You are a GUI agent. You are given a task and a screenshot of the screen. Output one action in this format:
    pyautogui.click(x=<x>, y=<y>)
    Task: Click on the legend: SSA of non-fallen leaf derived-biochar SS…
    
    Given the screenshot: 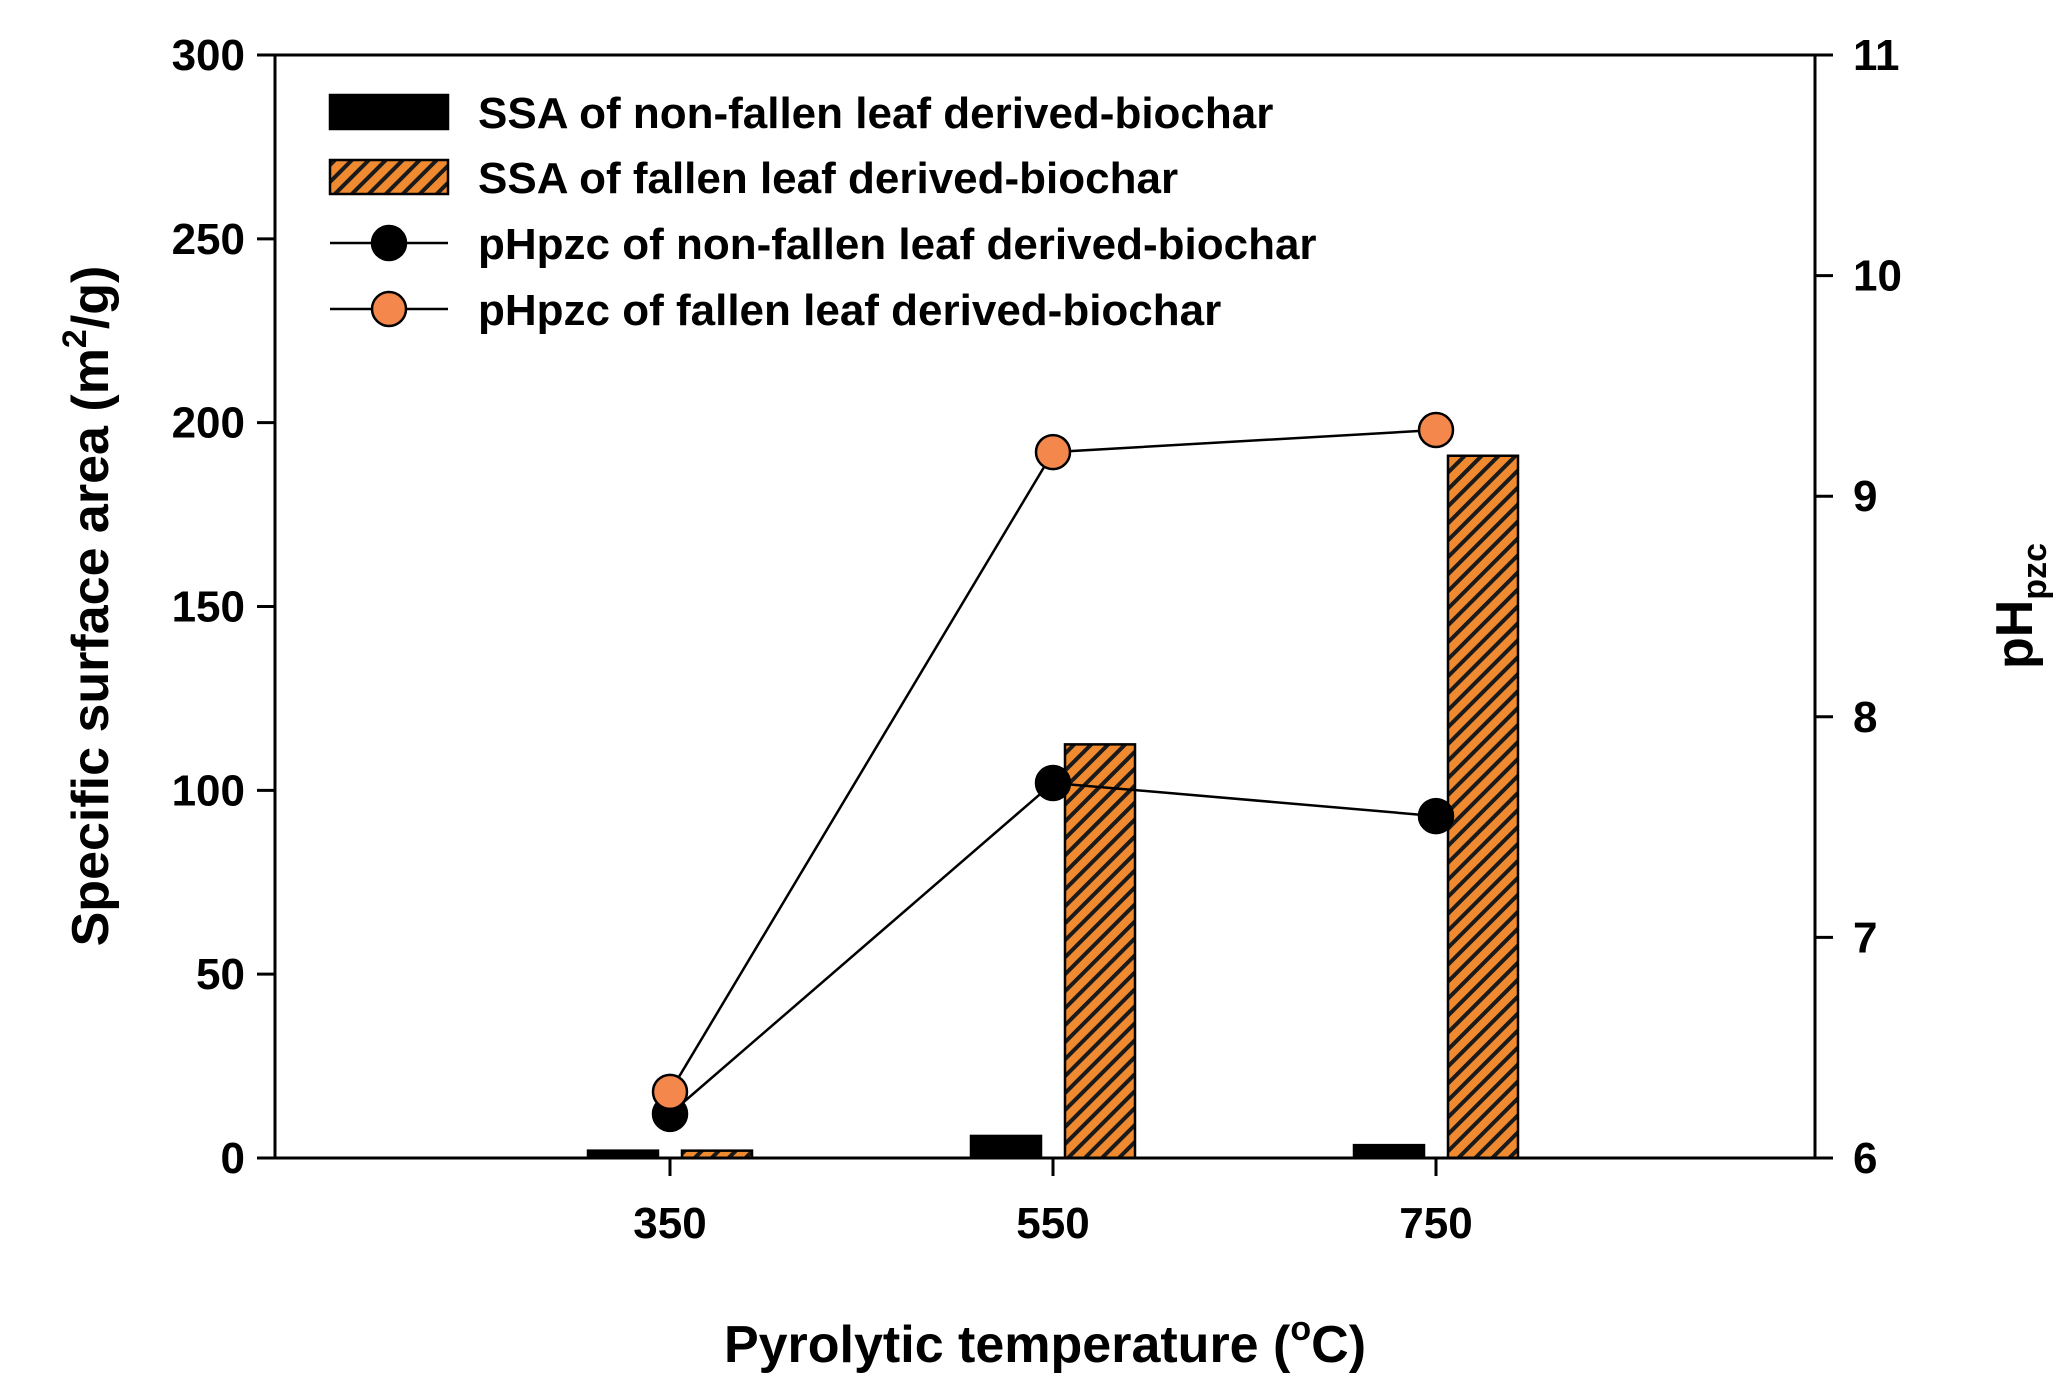 What is the action you would take?
    pyautogui.click(x=822, y=212)
    